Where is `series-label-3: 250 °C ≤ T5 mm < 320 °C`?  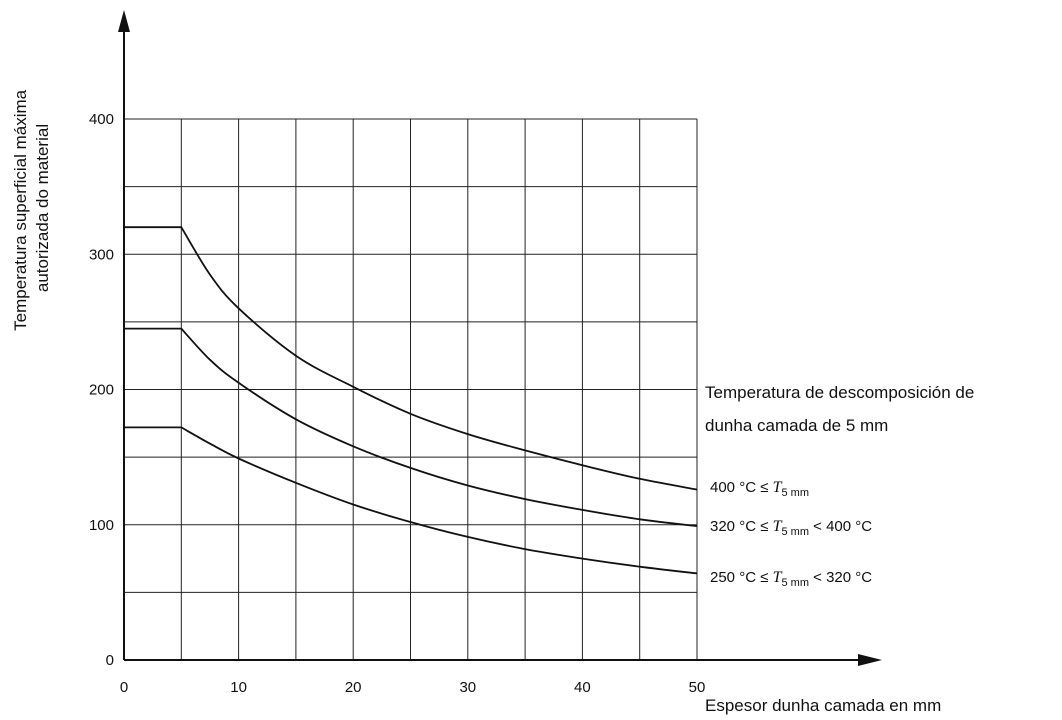 series-label-3: 250 °C ≤ T5 mm < 320 °C is located at coordinates (791, 579).